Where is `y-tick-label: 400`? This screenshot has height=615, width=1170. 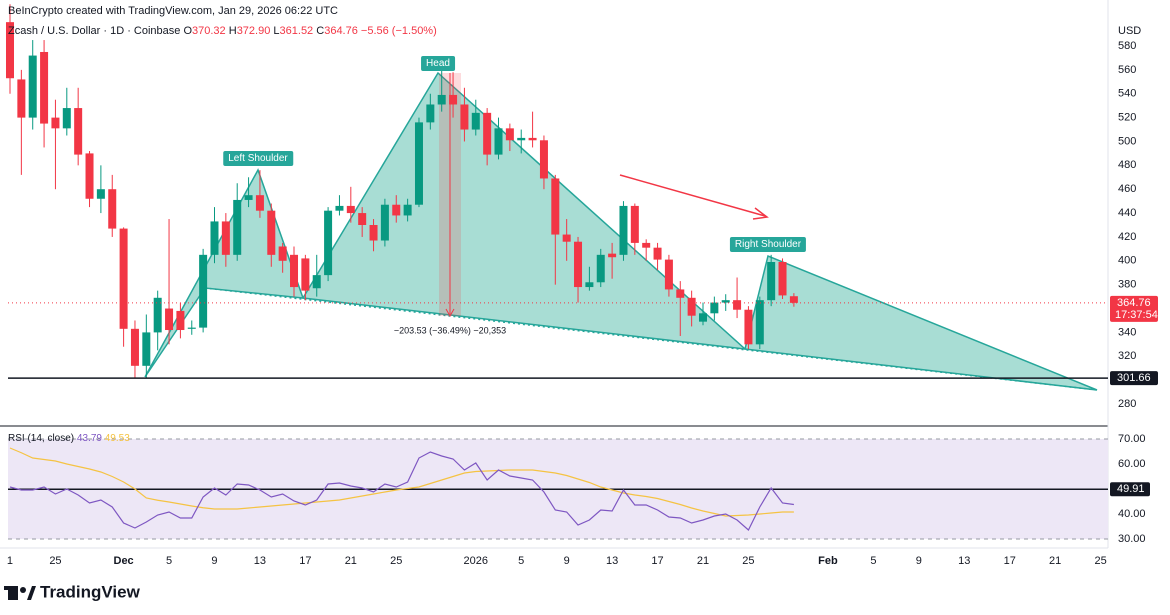
y-tick-label: 400 is located at coordinates (1127, 261).